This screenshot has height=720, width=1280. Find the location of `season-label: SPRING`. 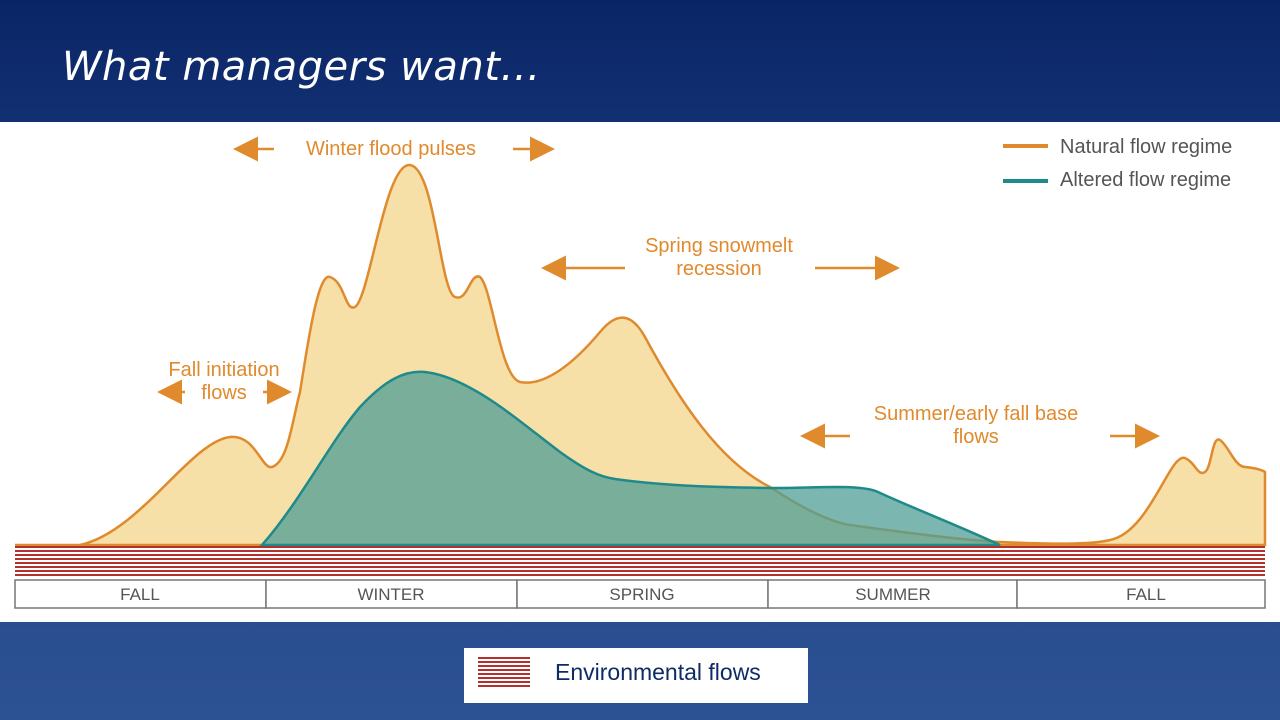

season-label: SPRING is located at coordinates (641, 594).